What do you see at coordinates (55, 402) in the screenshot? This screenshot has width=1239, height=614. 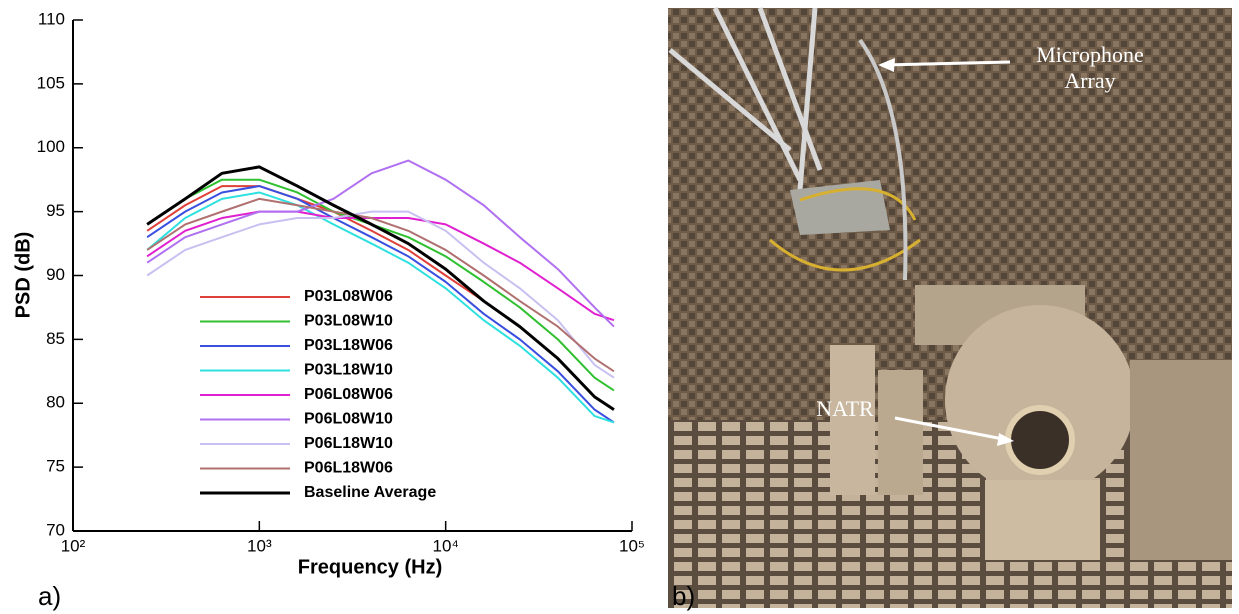 I see `y-tick-label: 80` at bounding box center [55, 402].